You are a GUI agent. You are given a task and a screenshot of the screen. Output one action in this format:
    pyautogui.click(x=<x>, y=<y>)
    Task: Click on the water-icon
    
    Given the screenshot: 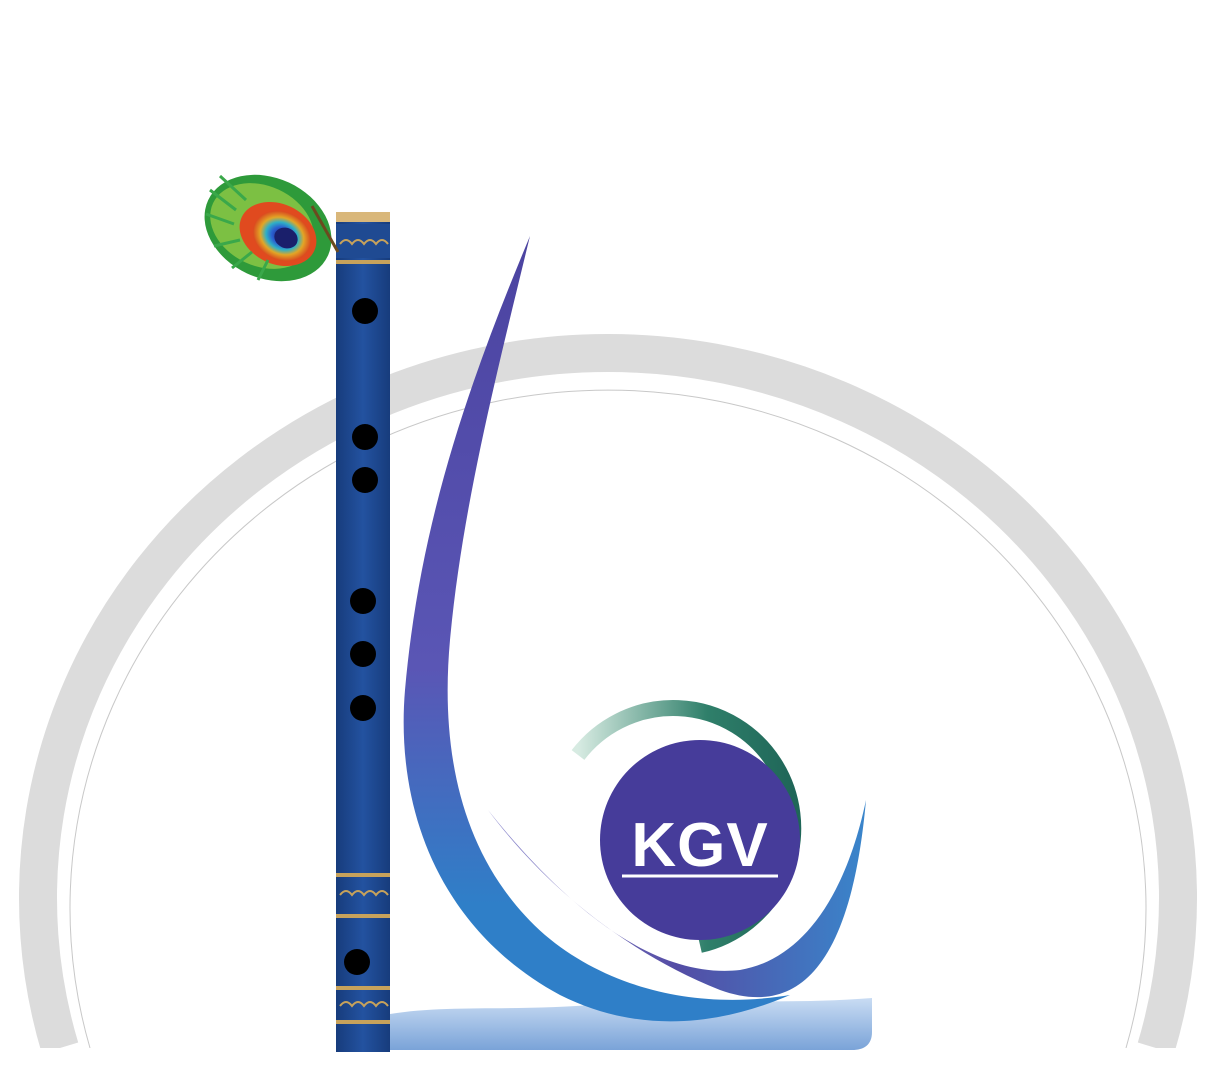 What is the action you would take?
    pyautogui.click(x=631, y=1024)
    